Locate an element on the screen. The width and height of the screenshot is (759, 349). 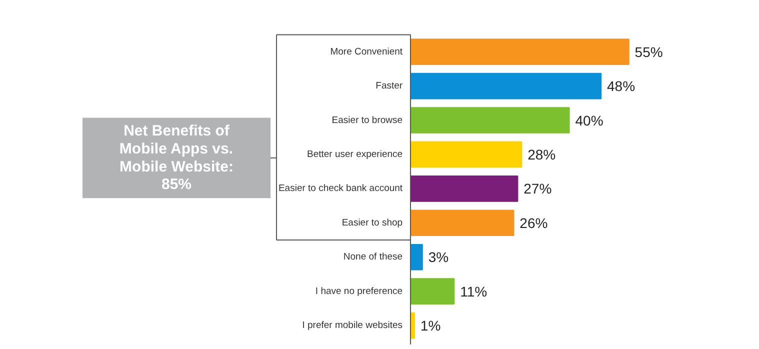
y-tick-label: Easier to check bank account is located at coordinates (340, 188).